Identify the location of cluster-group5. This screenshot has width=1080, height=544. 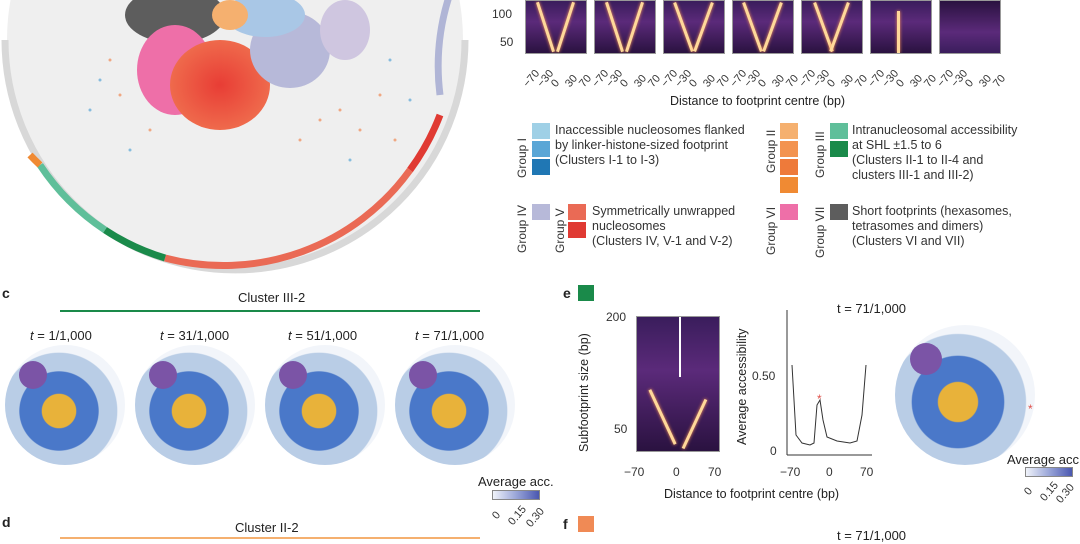
(220, 85).